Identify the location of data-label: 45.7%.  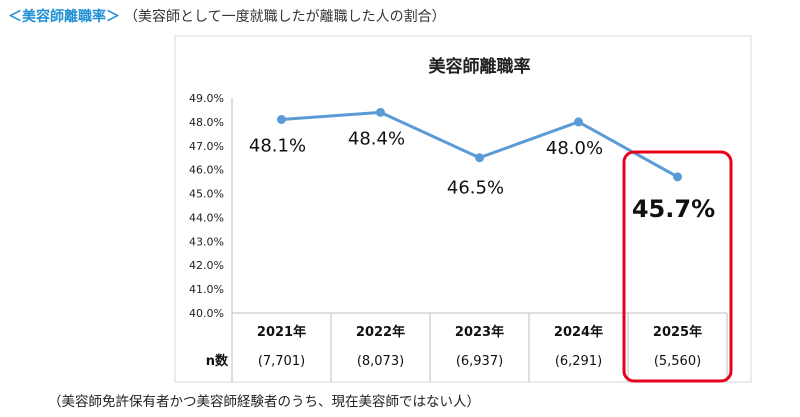
(673, 209).